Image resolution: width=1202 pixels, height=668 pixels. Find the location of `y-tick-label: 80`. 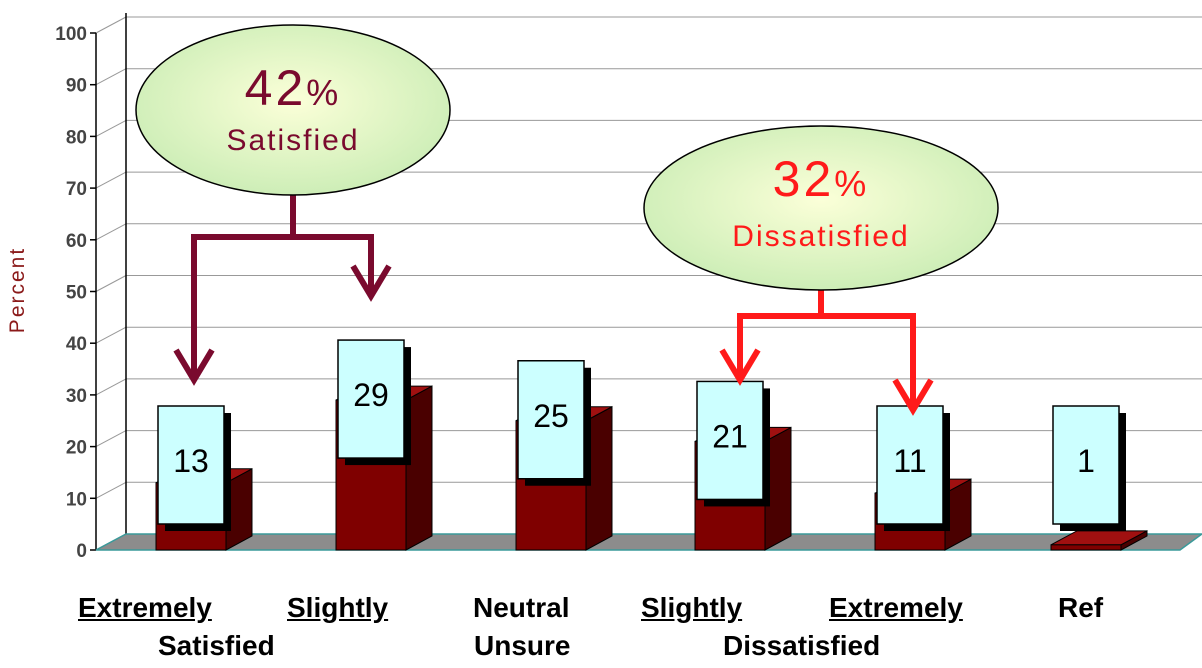

y-tick-label: 80 is located at coordinates (76, 137).